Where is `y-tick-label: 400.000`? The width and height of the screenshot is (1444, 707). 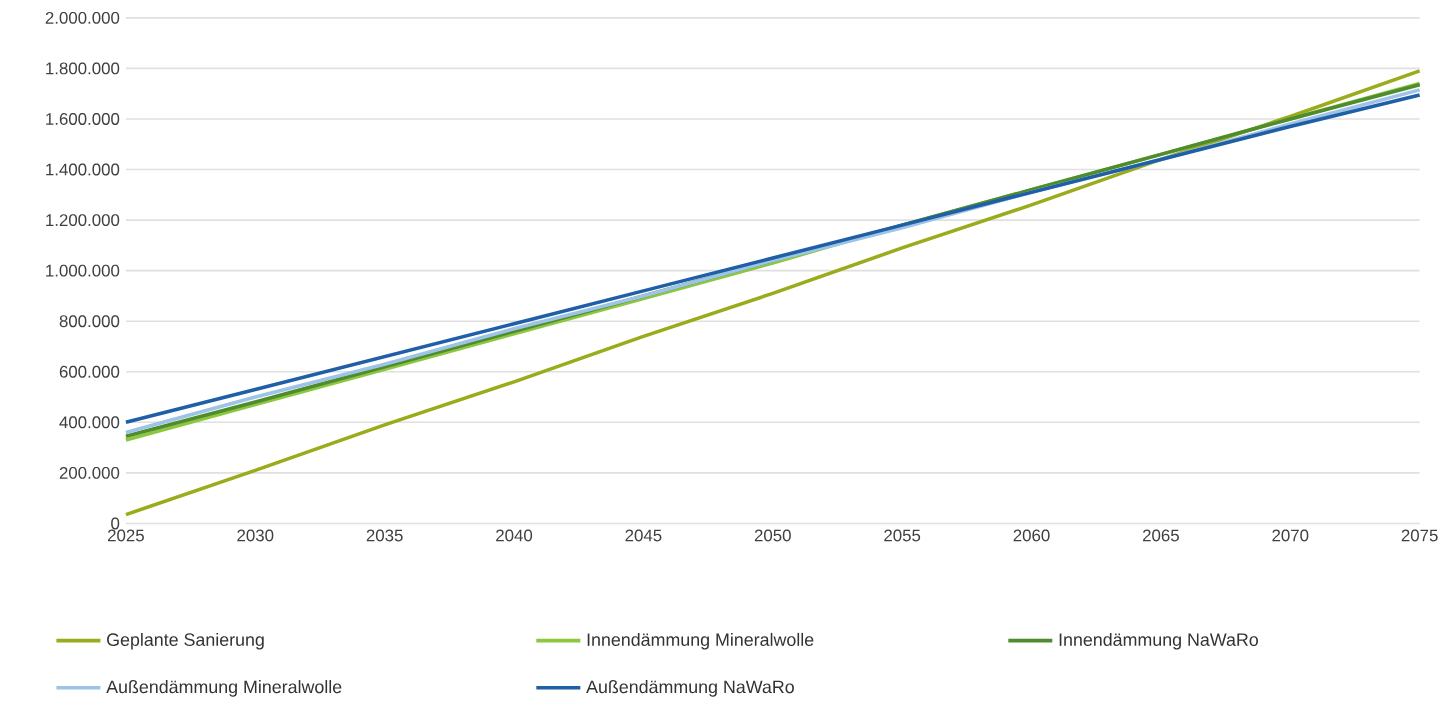 y-tick-label: 400.000 is located at coordinates (89, 422).